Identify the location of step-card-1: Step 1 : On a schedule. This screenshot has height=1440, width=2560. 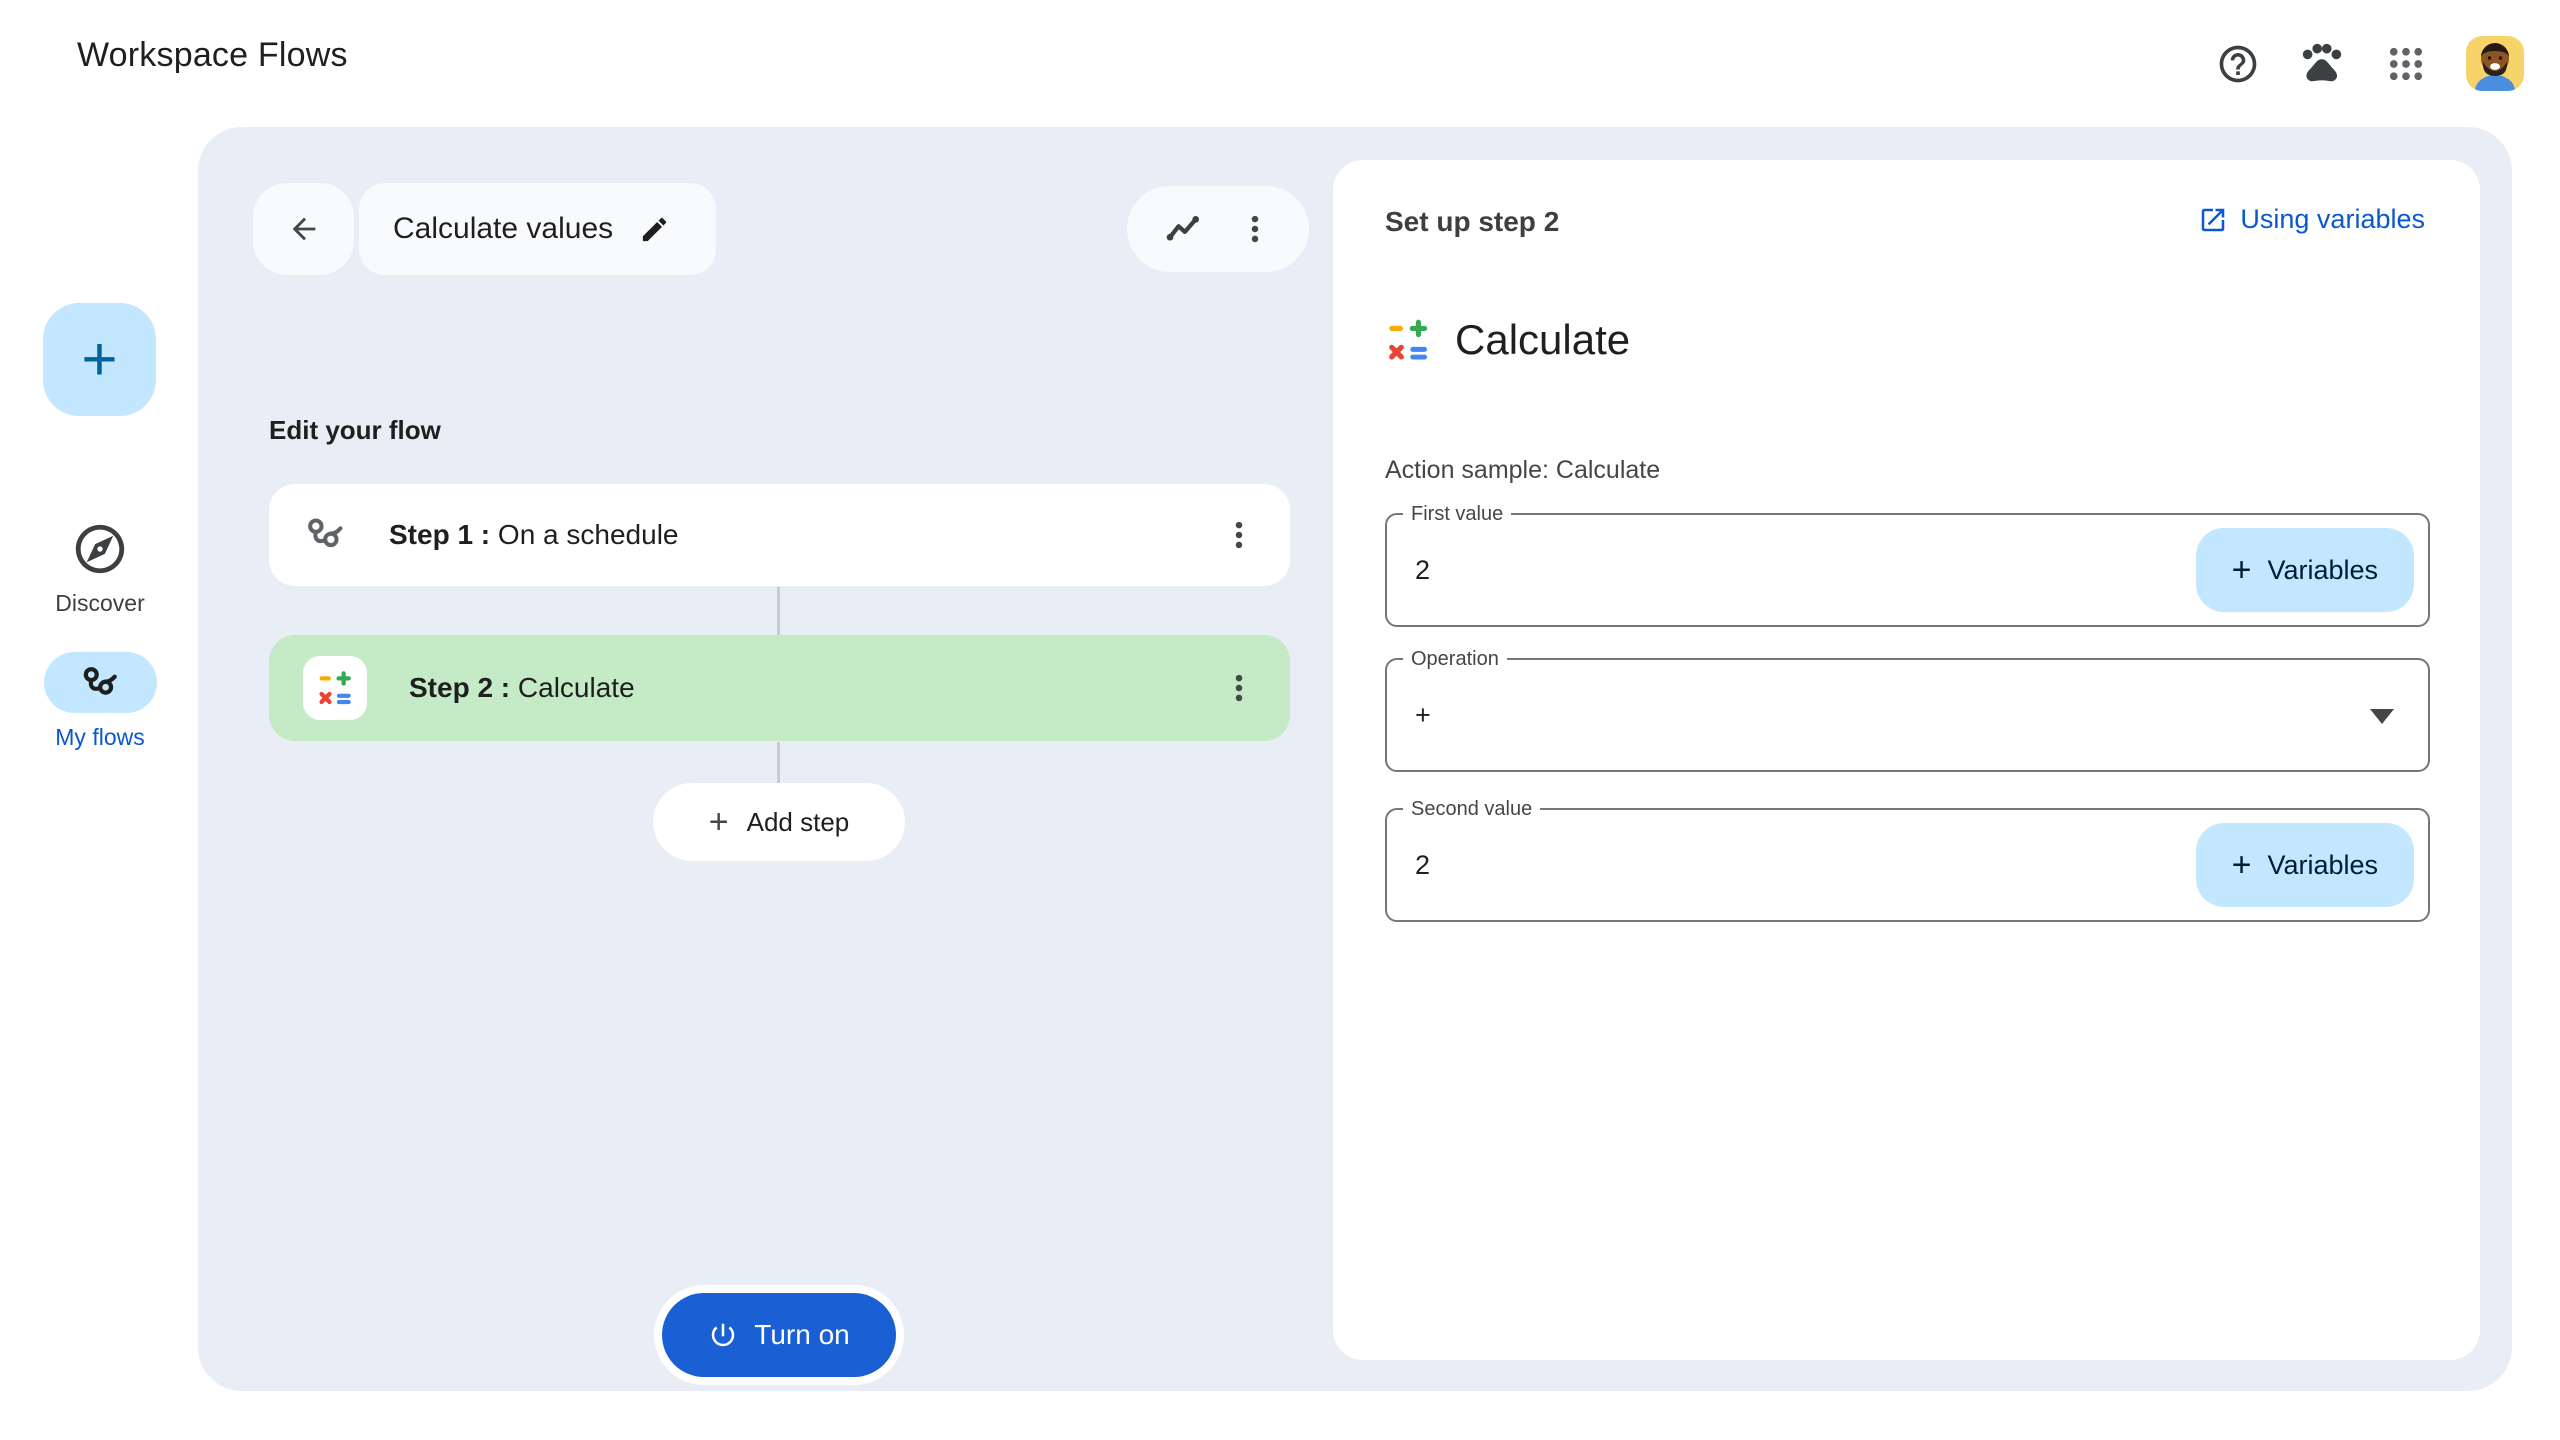
(779, 535).